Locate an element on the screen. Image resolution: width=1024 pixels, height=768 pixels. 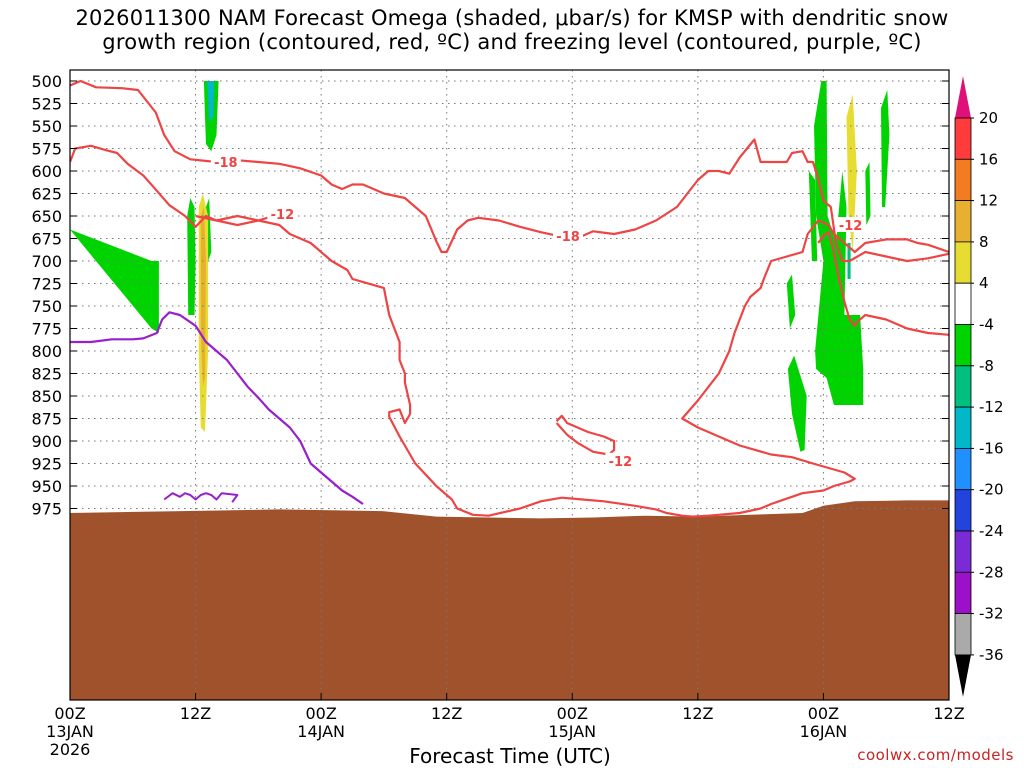
ytick-label-550: 550 is located at coordinates (46, 126).